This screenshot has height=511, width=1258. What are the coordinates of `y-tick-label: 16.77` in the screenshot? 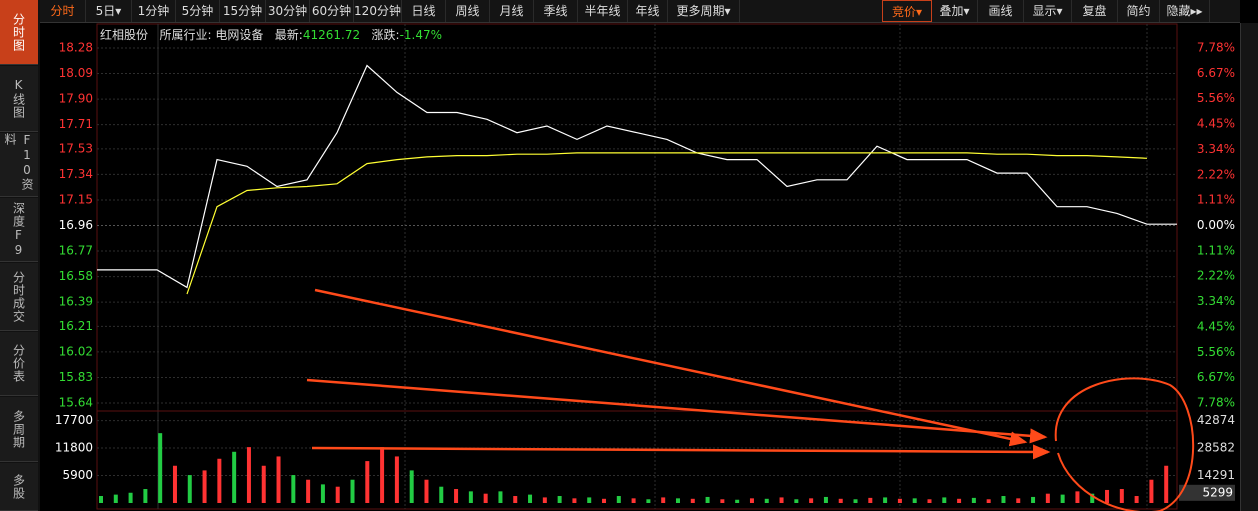 It's located at (76, 251).